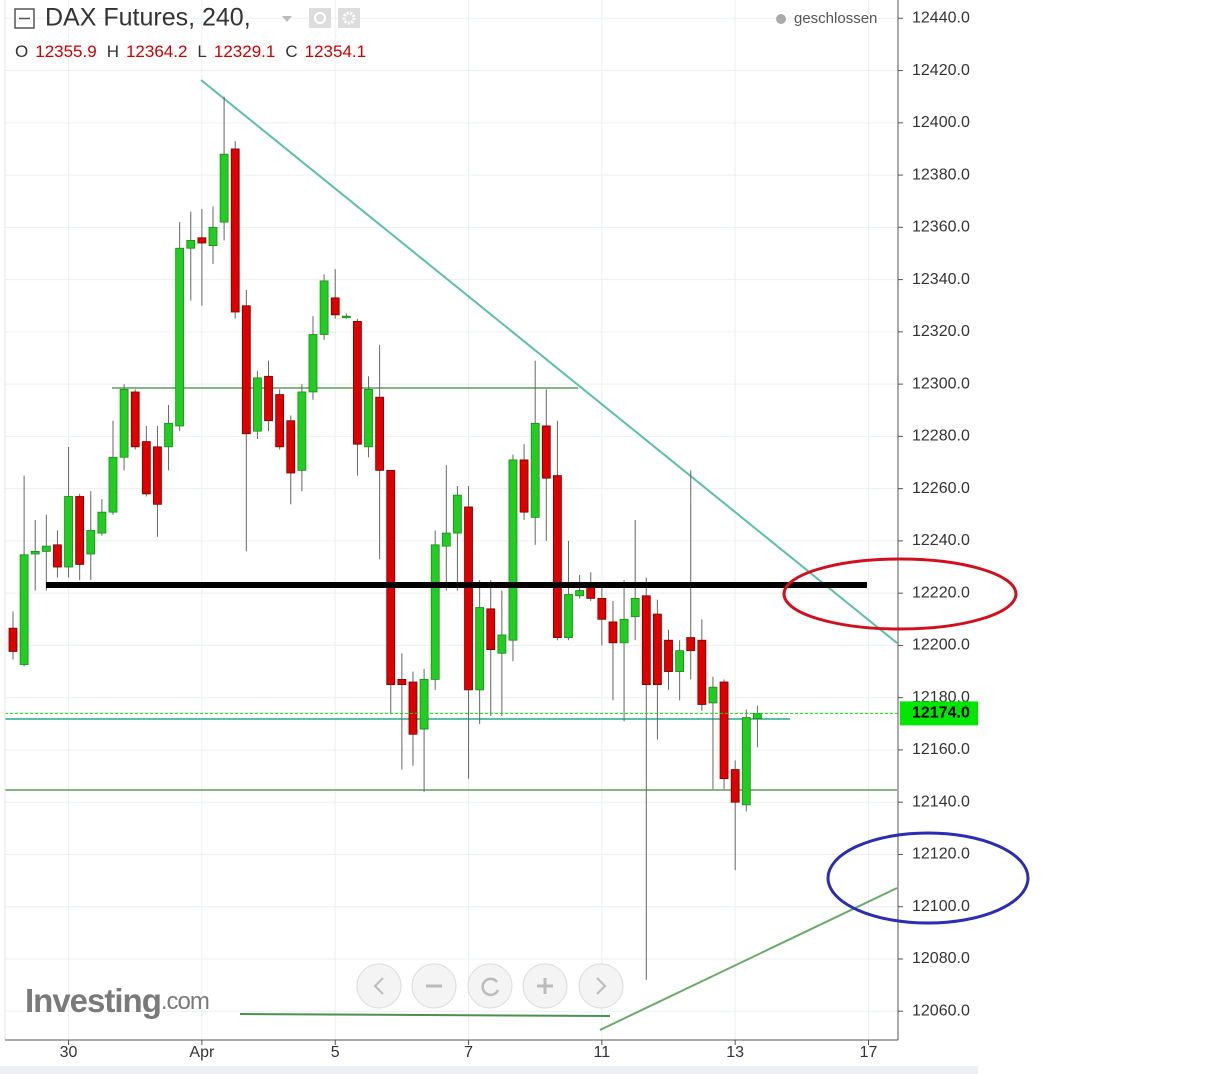  What do you see at coordinates (941, 227) in the screenshot?
I see `y-tick-label: 12360.0` at bounding box center [941, 227].